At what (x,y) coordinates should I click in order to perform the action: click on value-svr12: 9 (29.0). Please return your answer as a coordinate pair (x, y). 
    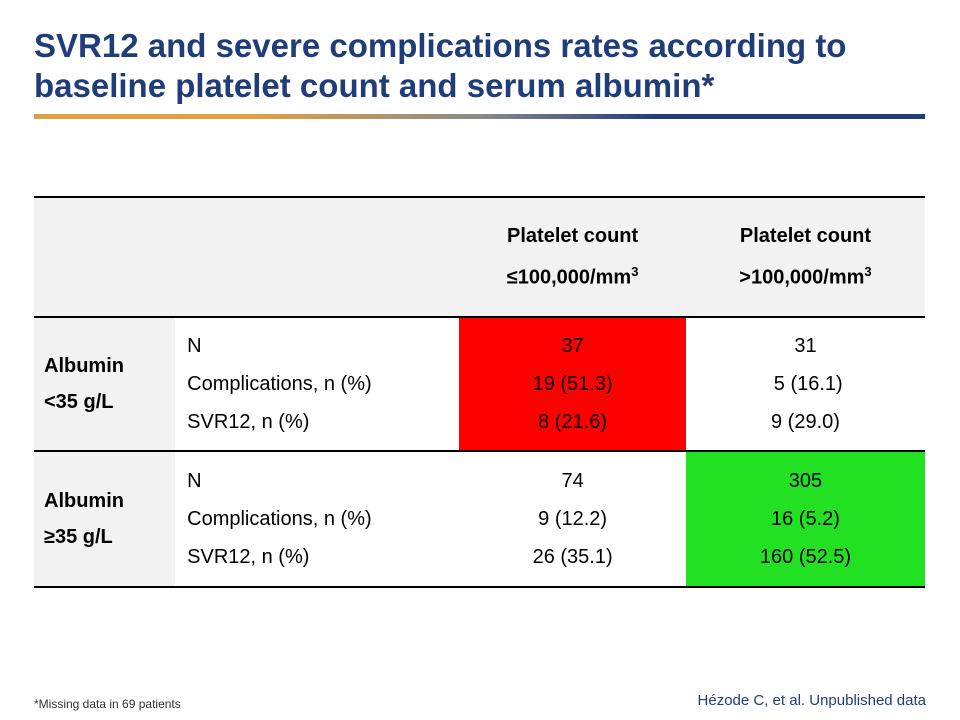
    Looking at the image, I should click on (805, 422).